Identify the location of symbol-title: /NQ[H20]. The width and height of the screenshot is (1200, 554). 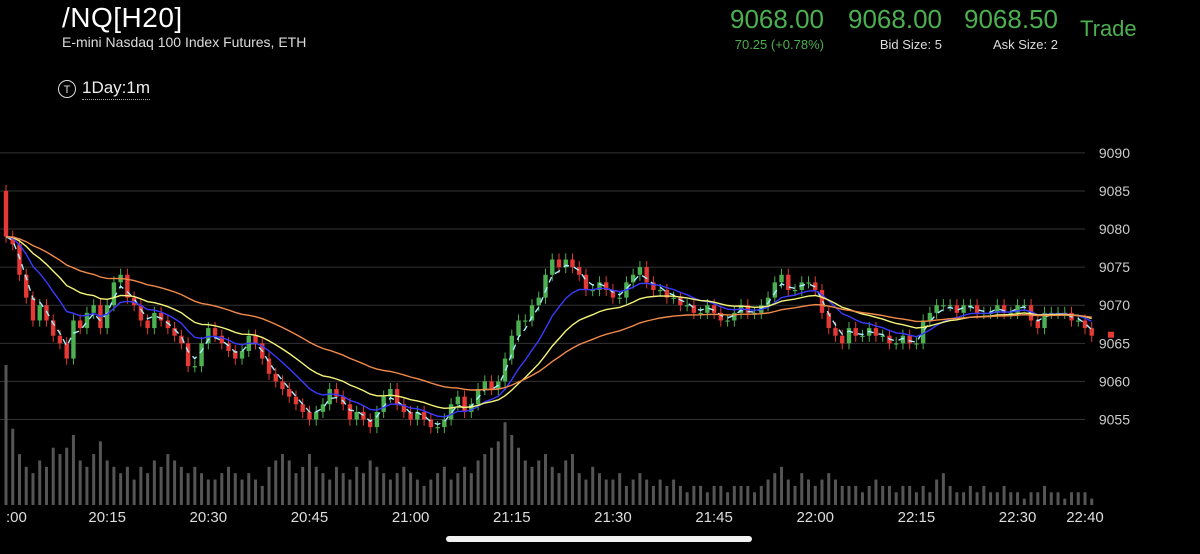
(122, 17).